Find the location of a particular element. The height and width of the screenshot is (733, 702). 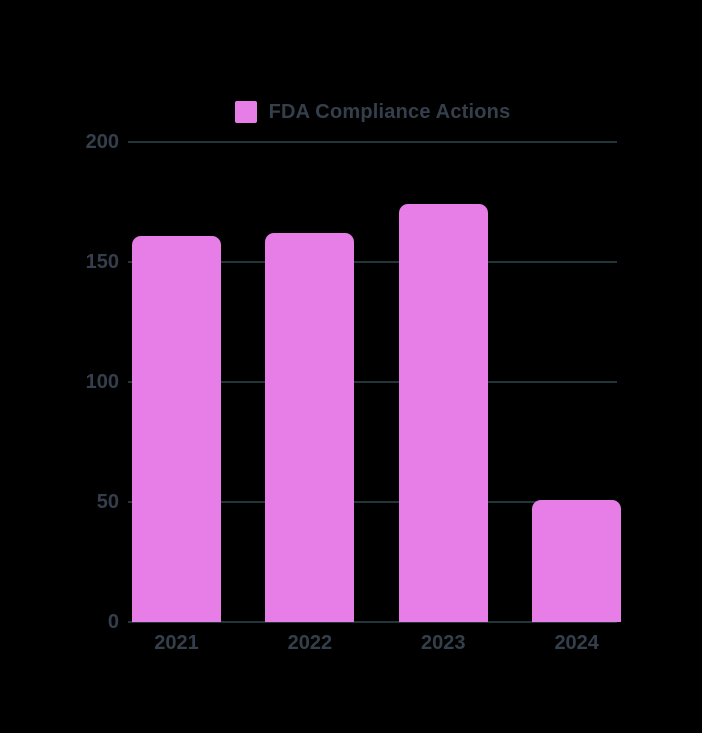

bar-2021 is located at coordinates (176, 428).